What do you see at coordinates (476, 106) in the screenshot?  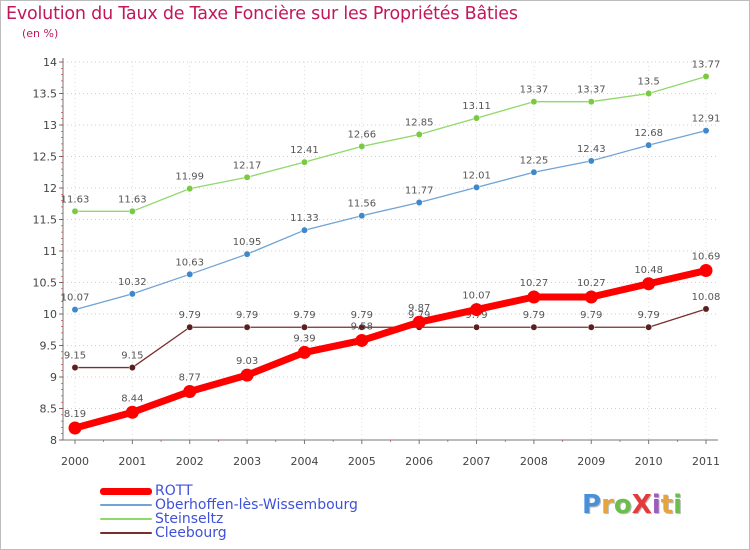 I see `data-label-steinseltz: 13.11` at bounding box center [476, 106].